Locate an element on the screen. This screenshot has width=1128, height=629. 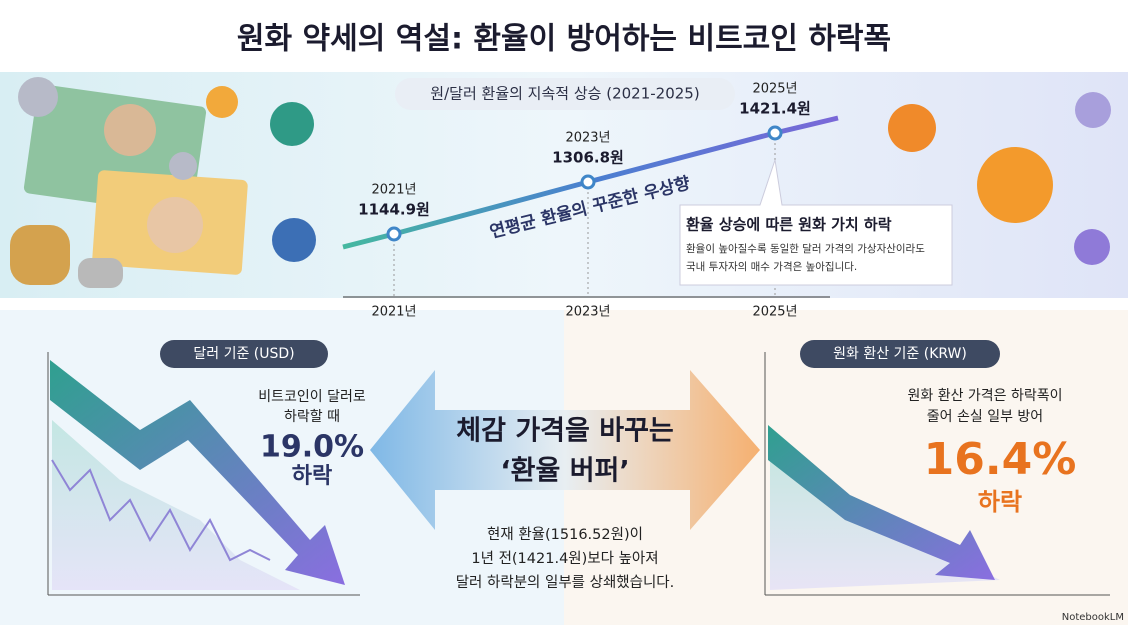
x-label: 2025년 is located at coordinates (774, 312).